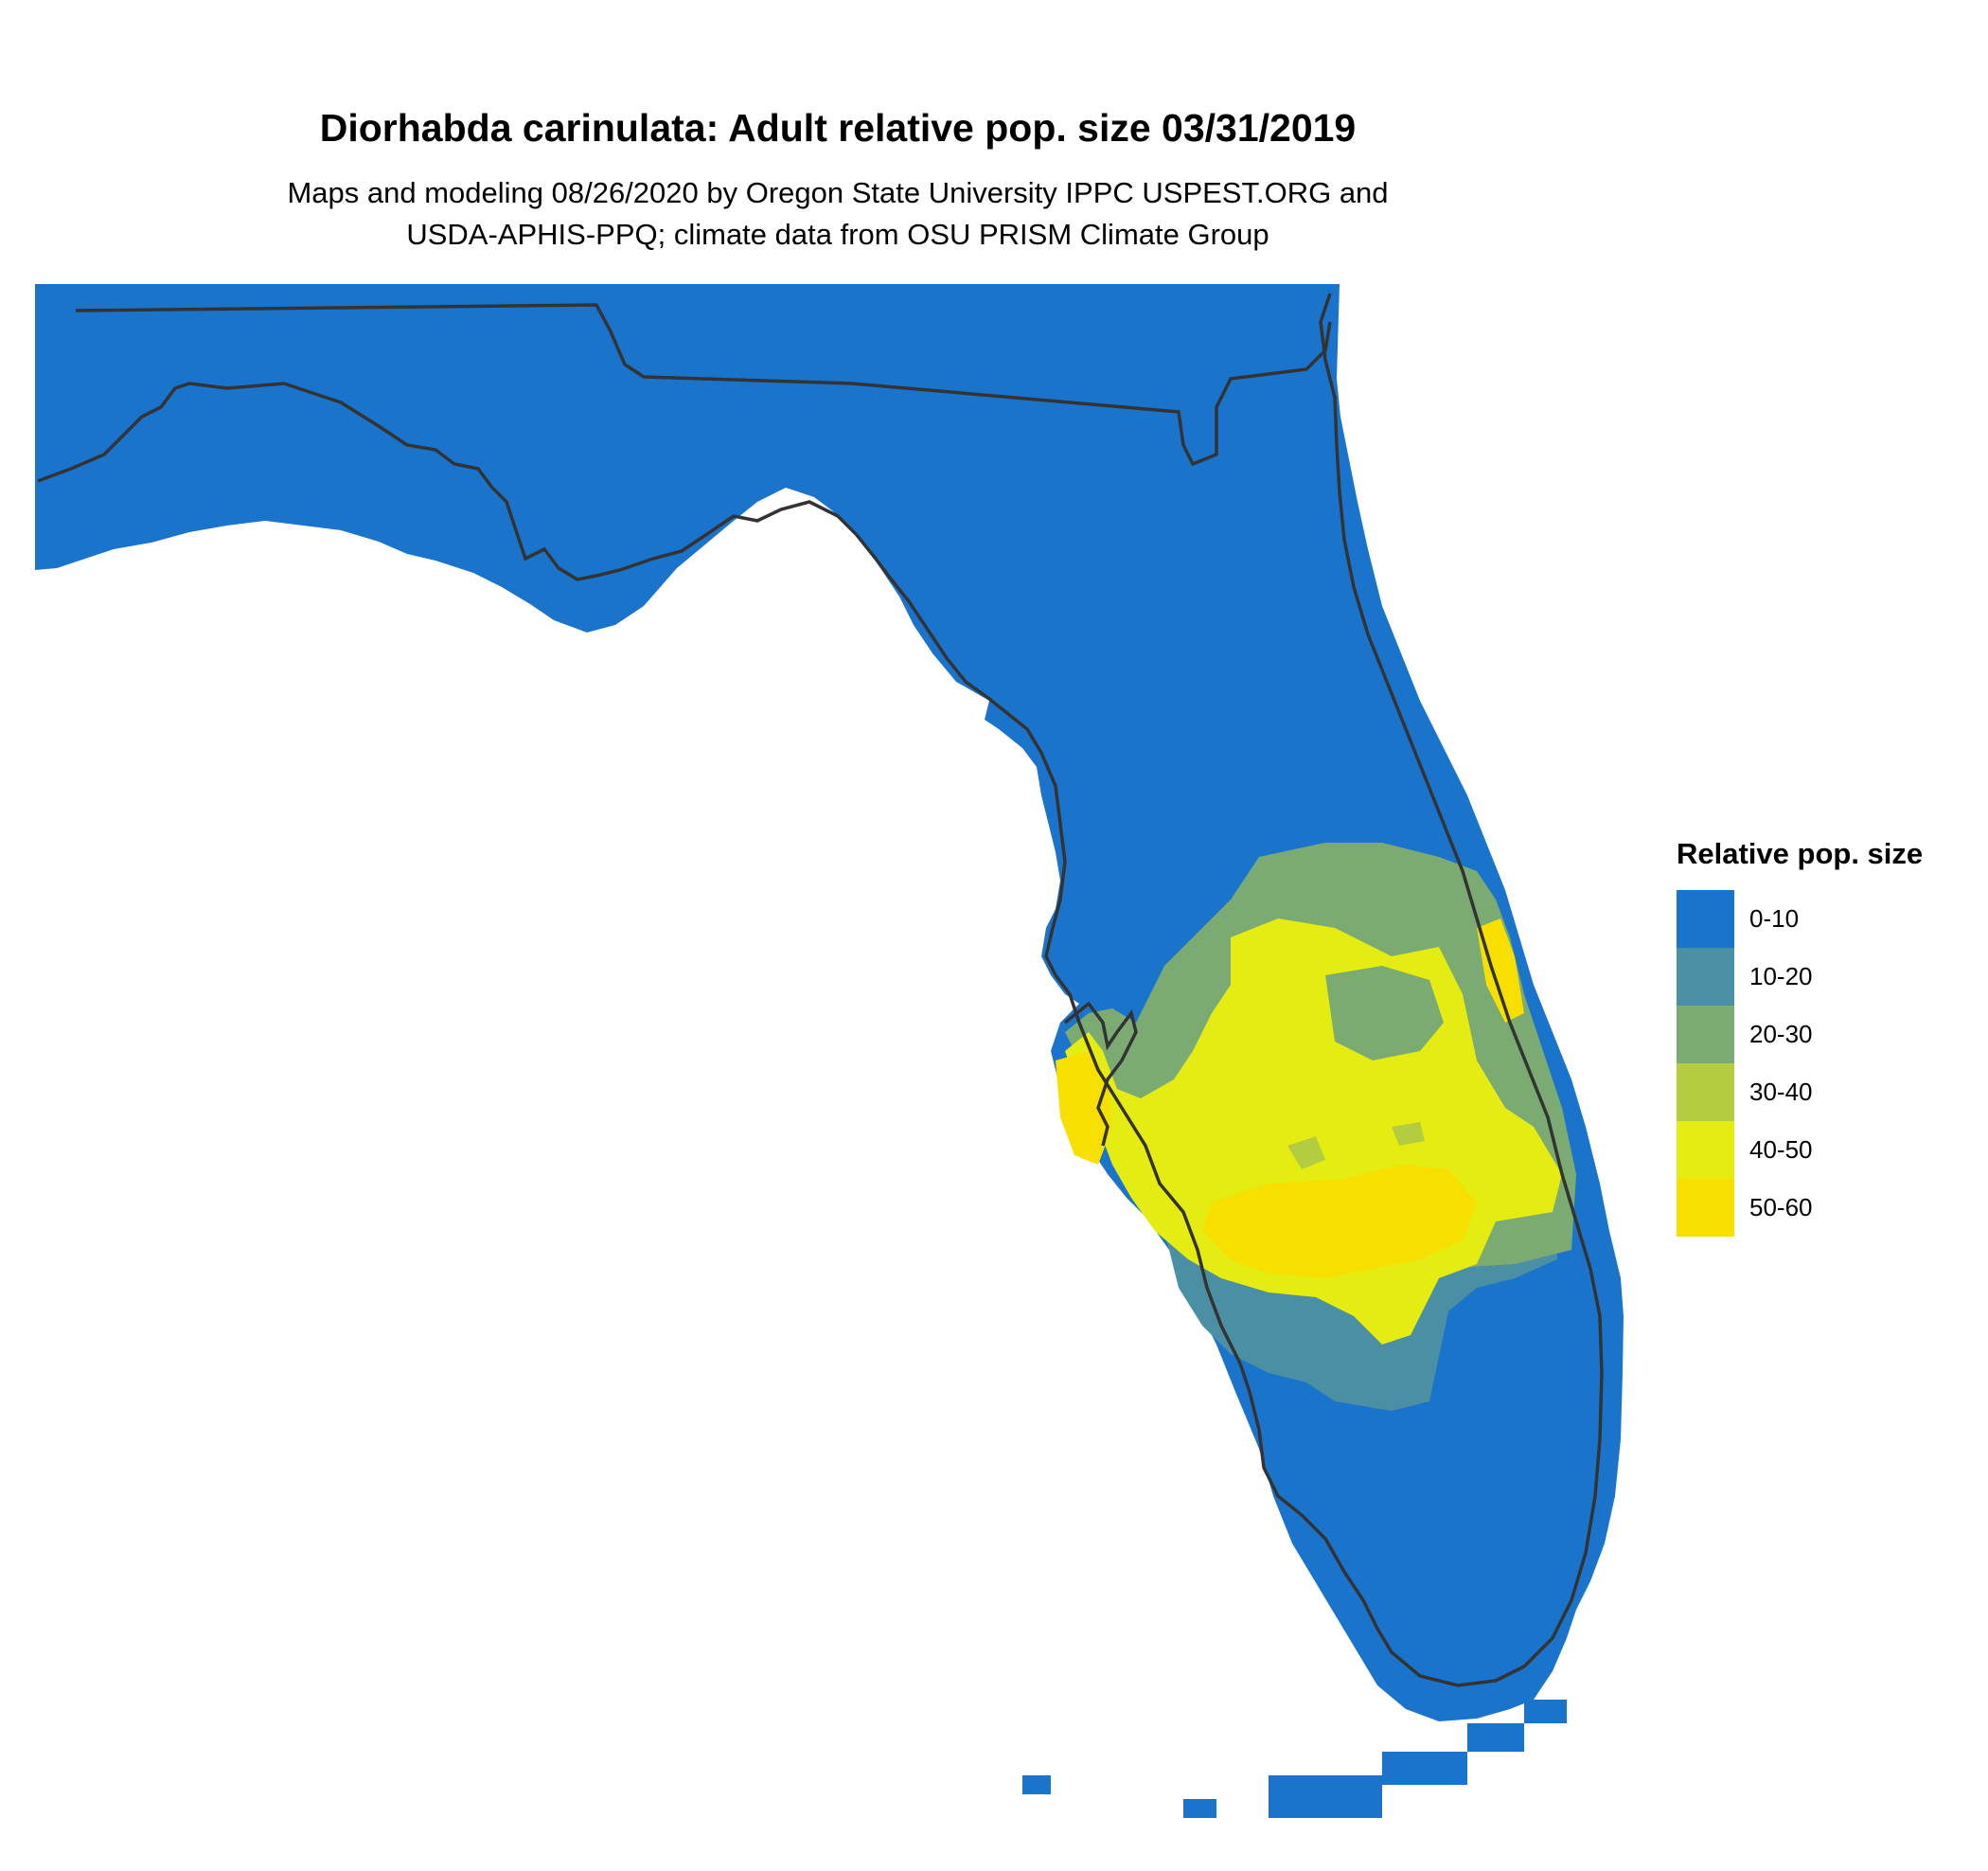 This screenshot has height=1871, width=1988. I want to click on legend-label: 10-20, so click(1781, 976).